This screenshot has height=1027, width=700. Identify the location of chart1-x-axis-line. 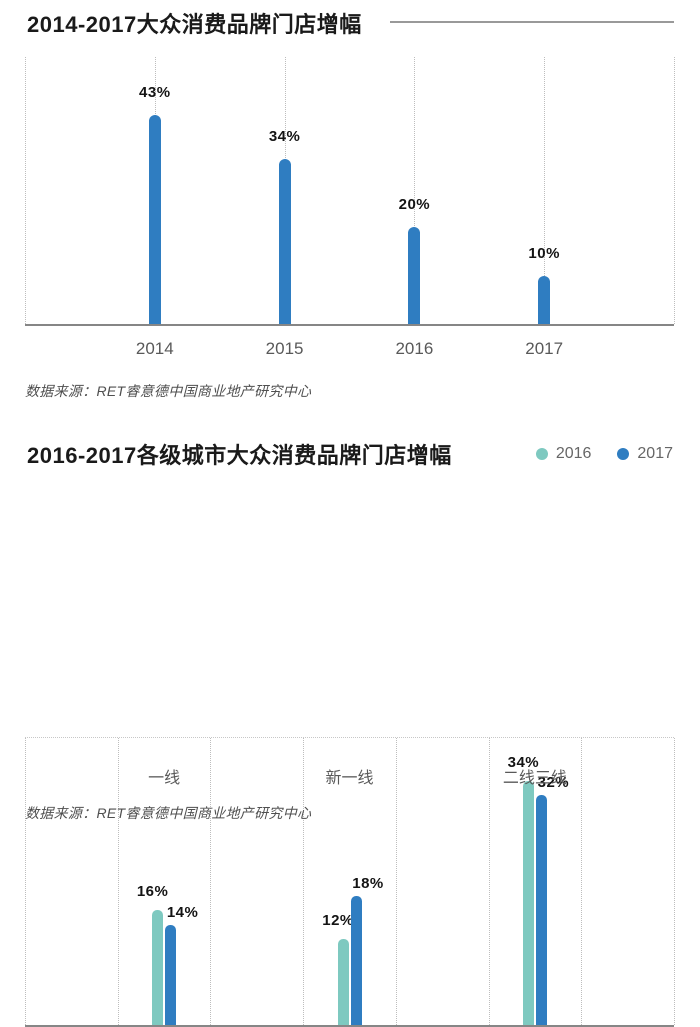
(349, 325).